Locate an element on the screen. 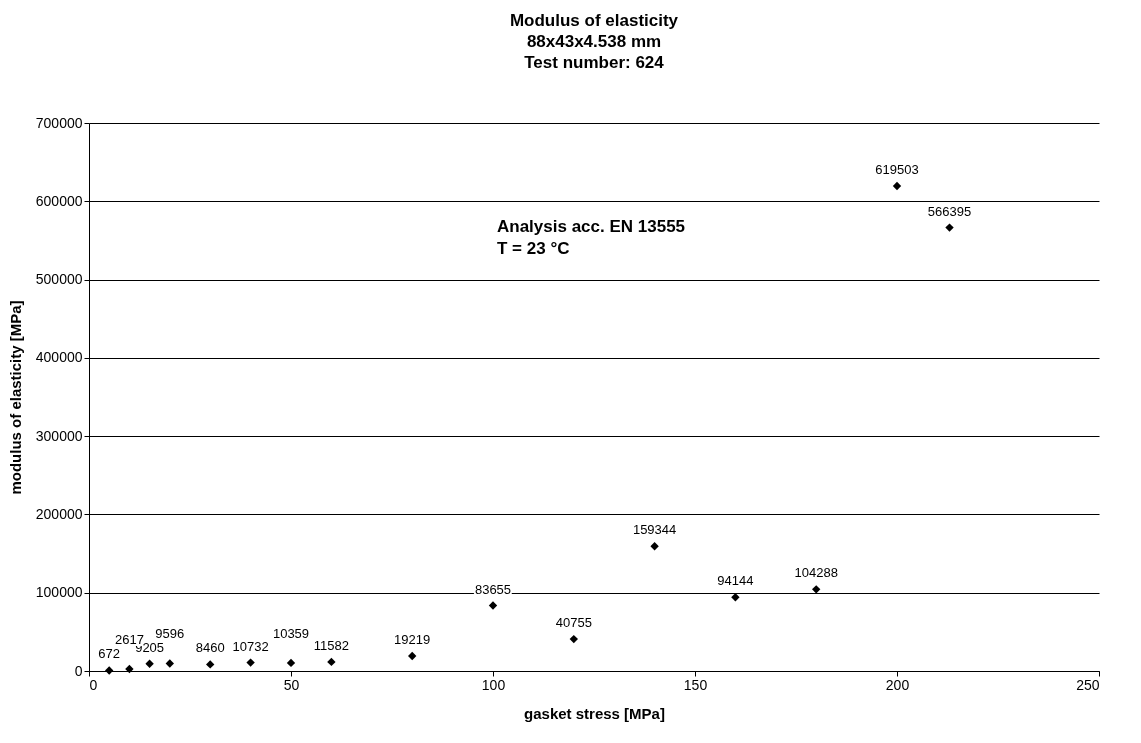  y-tick-label: 300000 is located at coordinates (59, 435).